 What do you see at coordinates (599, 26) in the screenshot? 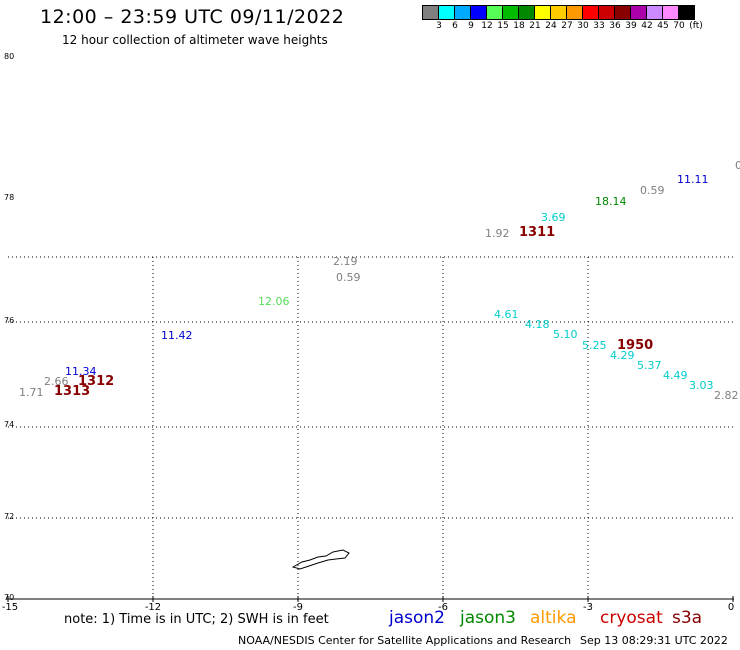
I see `scale-label: 33` at bounding box center [599, 26].